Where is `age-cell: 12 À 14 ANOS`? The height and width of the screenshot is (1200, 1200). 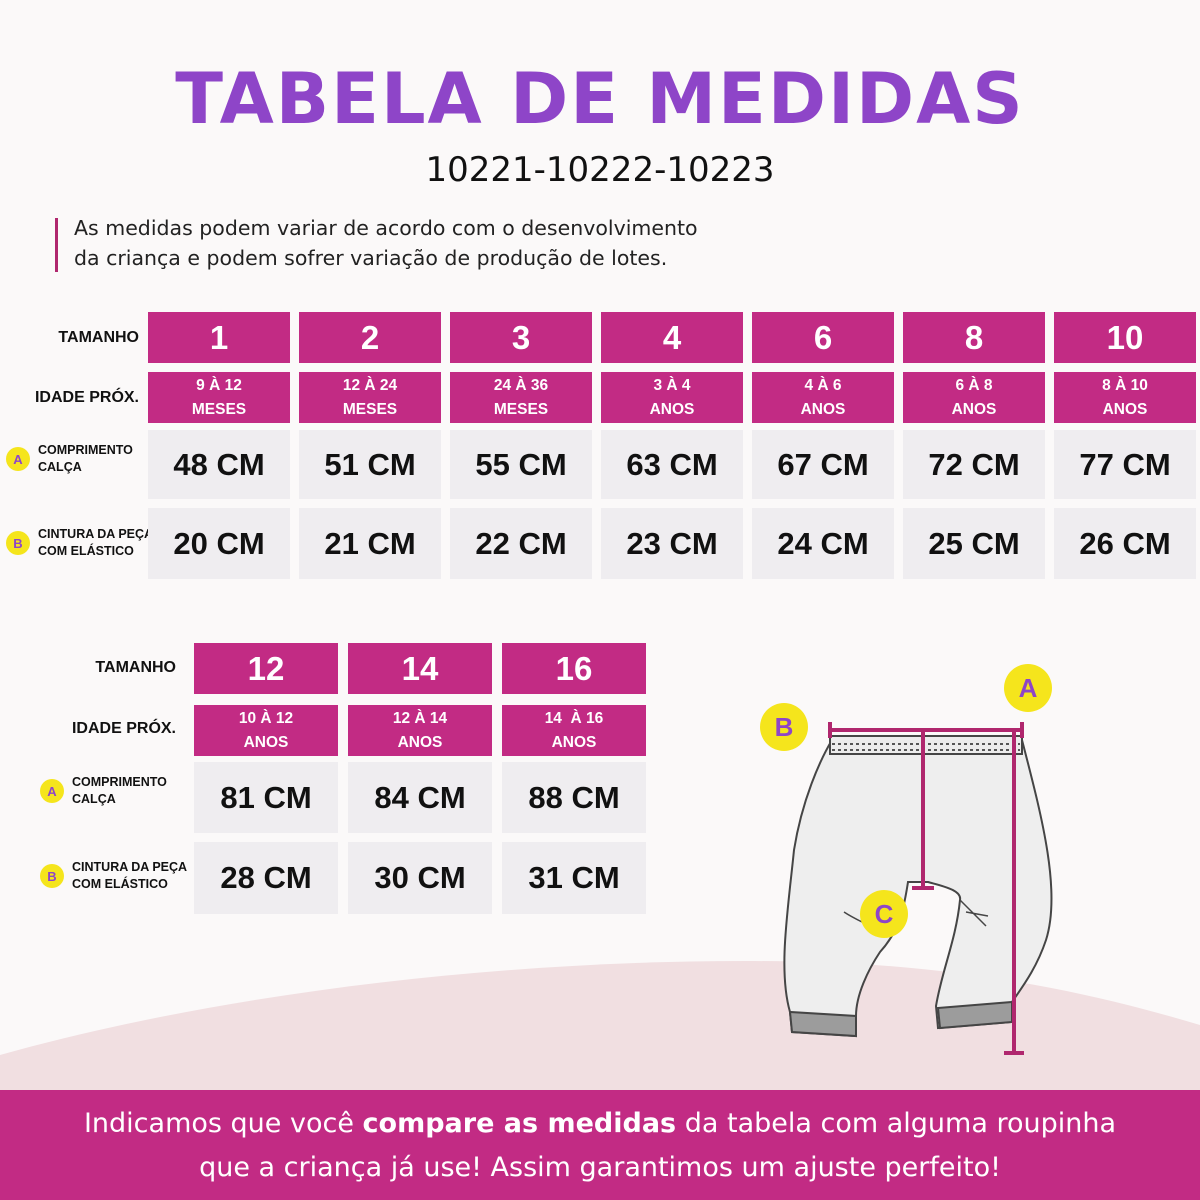
age-cell: 12 À 14 ANOS is located at coordinates (420, 730).